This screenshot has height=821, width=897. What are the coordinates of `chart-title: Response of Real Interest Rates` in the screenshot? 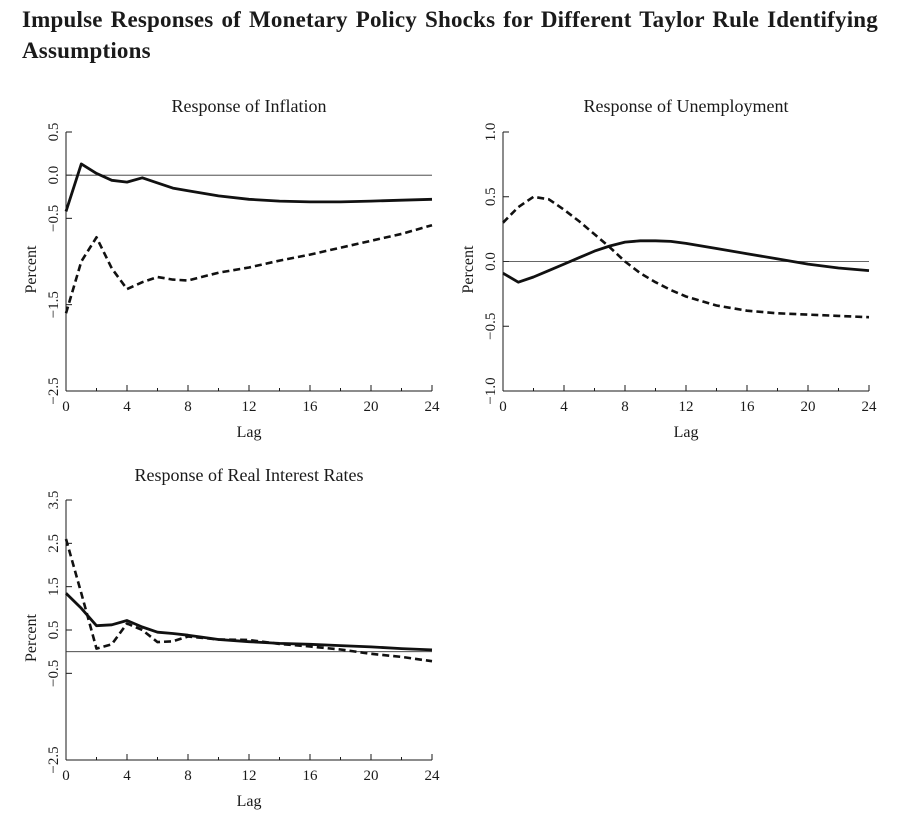 It's located at (249, 475).